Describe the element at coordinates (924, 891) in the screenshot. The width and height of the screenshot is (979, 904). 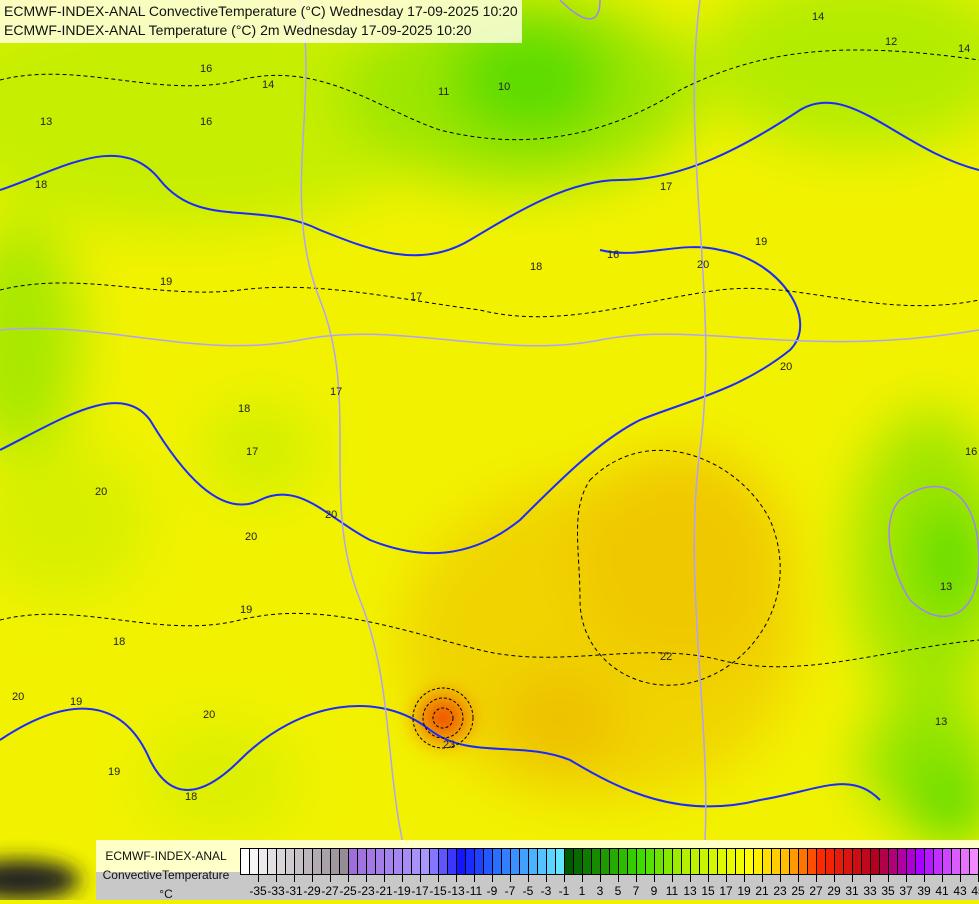
I see `legend-tick-label: 39` at that location.